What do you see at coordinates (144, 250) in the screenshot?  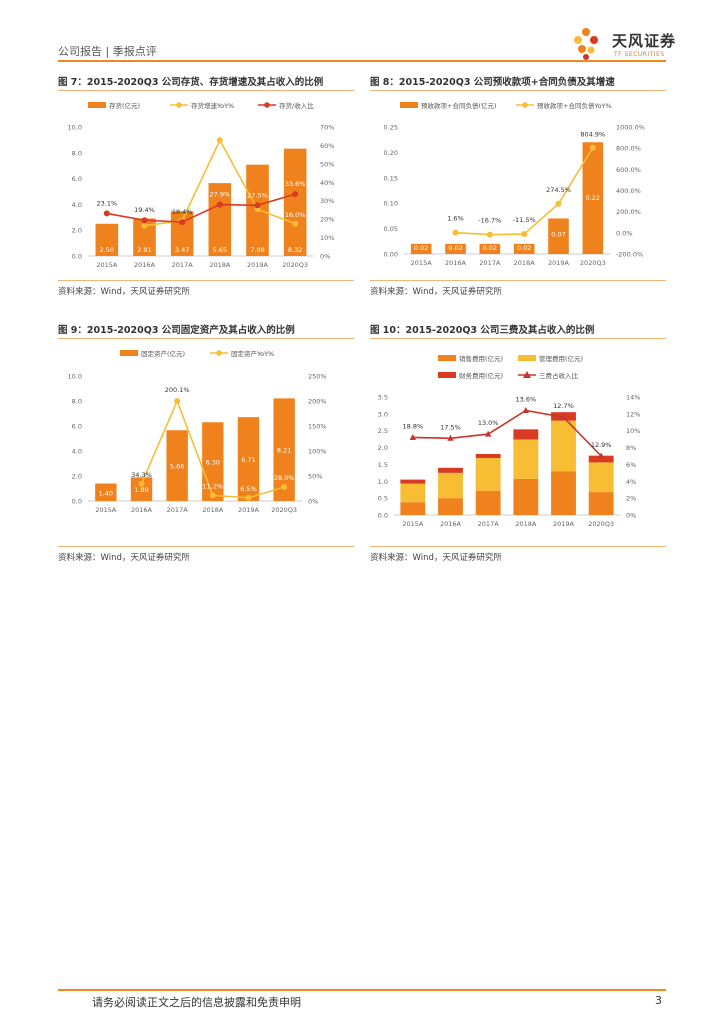 I see `bar-value-label: 2.91` at bounding box center [144, 250].